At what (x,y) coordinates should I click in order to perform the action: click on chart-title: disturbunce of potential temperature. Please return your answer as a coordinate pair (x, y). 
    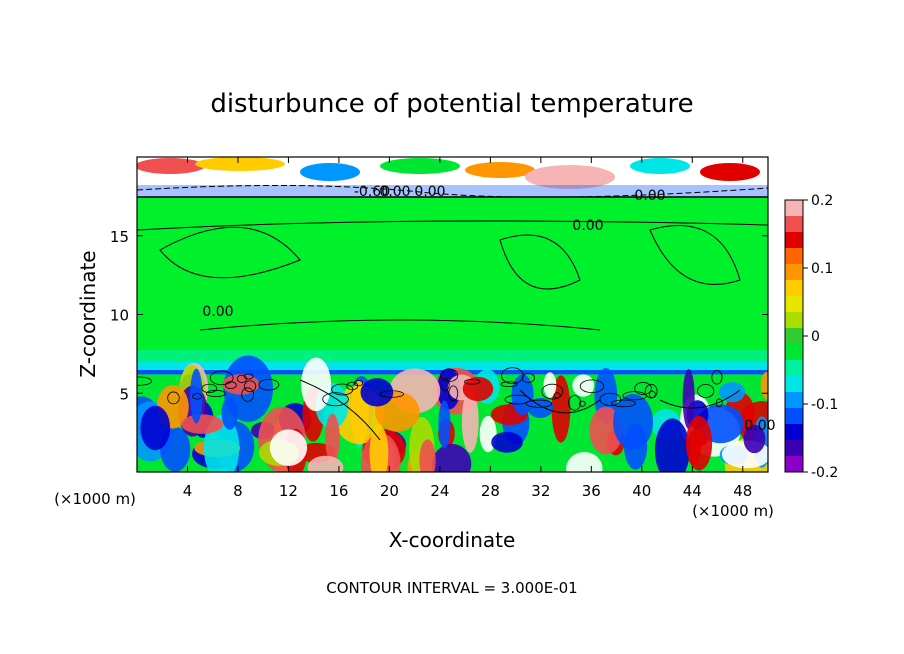
    Looking at the image, I should click on (451, 104).